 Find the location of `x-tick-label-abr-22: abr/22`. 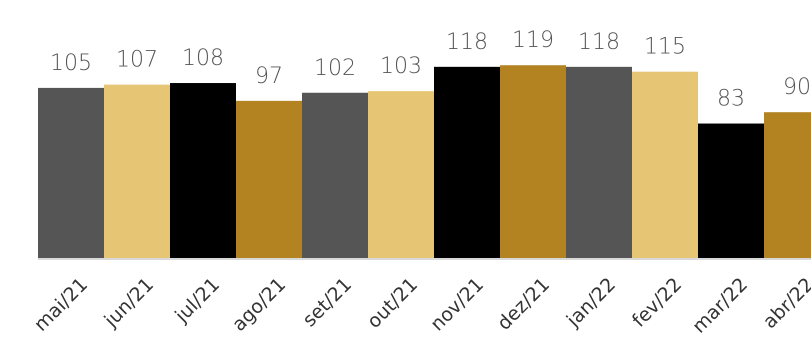

x-tick-label-abr-22: abr/22 is located at coordinates (785, 303).